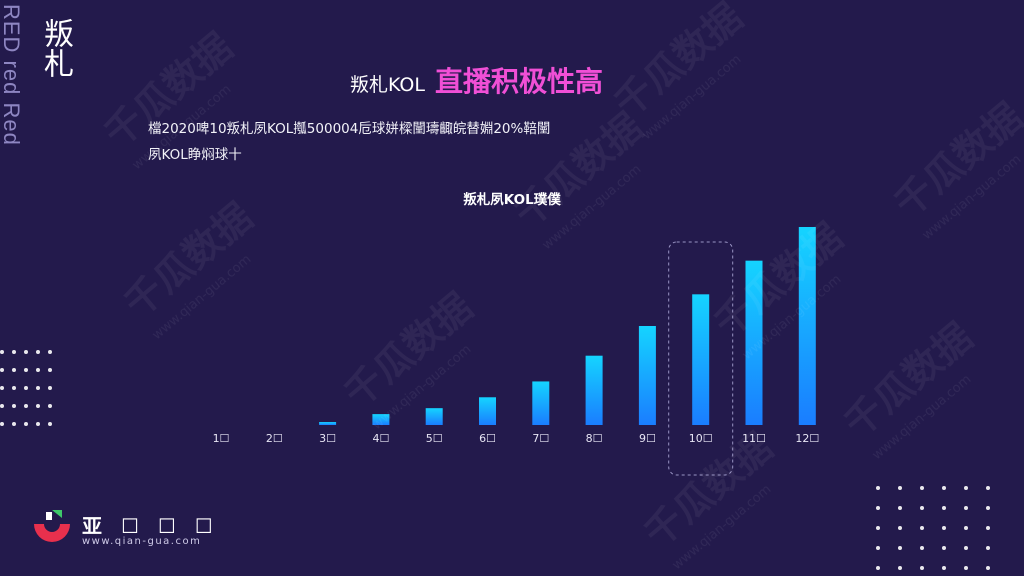 Image resolution: width=1024 pixels, height=576 pixels. I want to click on x-tick-label-11: 11☐, so click(754, 438).